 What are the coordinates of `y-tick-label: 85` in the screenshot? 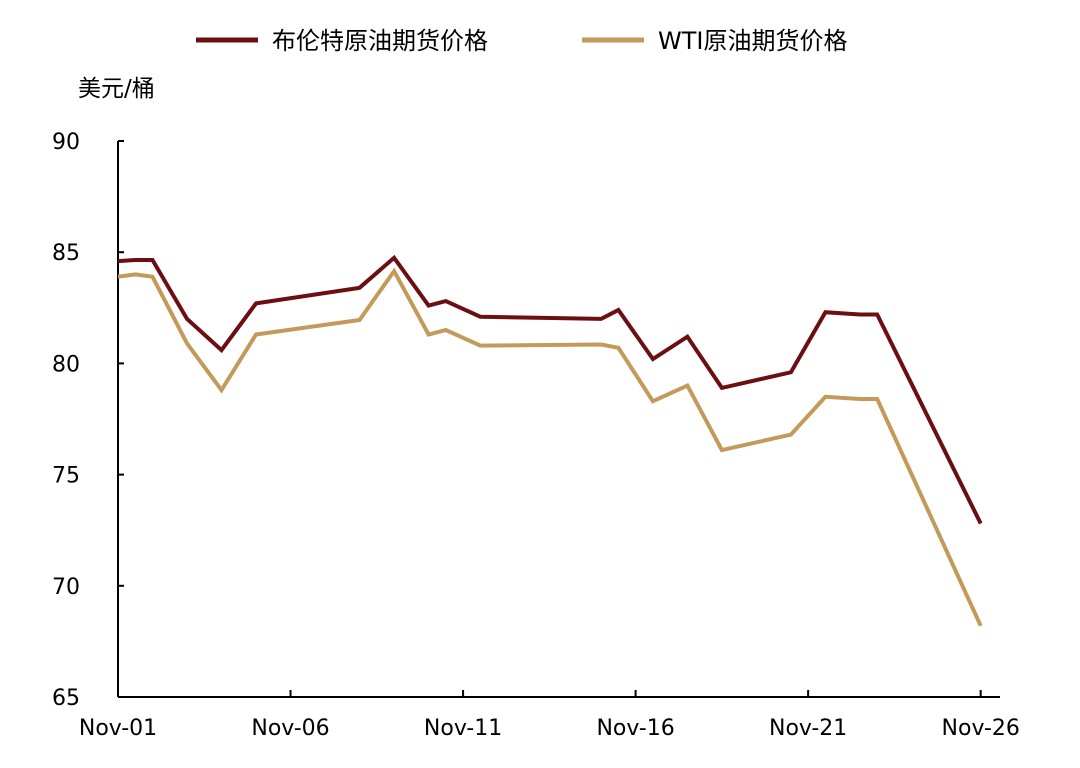 It's located at (66, 253).